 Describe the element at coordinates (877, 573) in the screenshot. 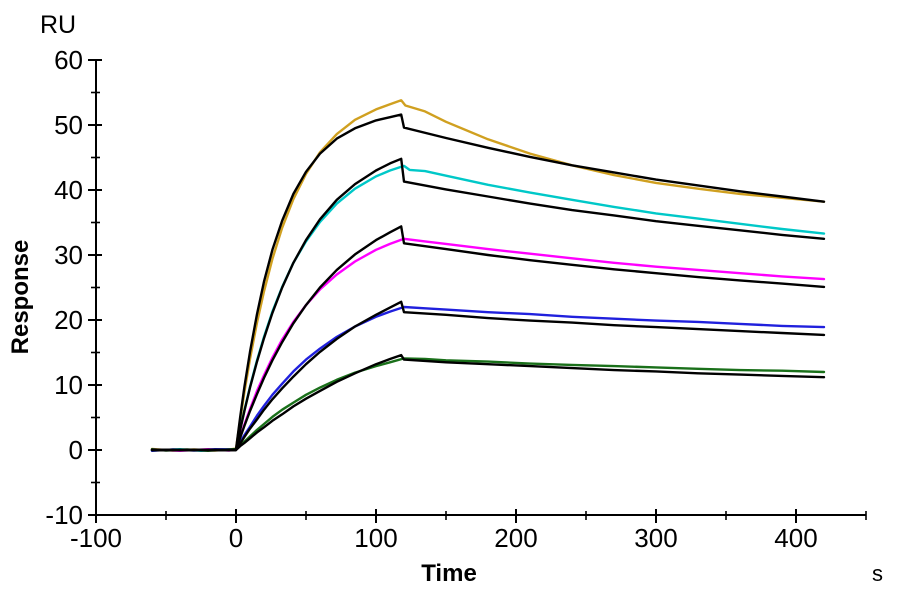

I see `x-axis-unit-label: s` at that location.